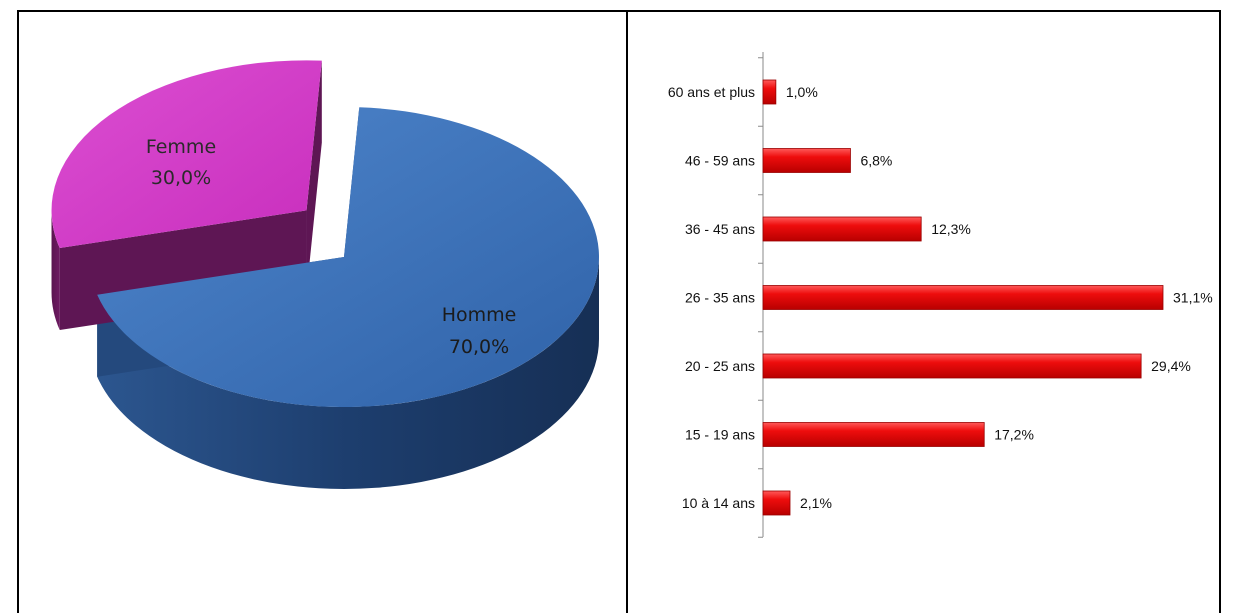 Image resolution: width=1233 pixels, height=613 pixels. Describe the element at coordinates (1193, 298) in the screenshot. I see `data-label-26-35-ans: 31,1%` at that location.